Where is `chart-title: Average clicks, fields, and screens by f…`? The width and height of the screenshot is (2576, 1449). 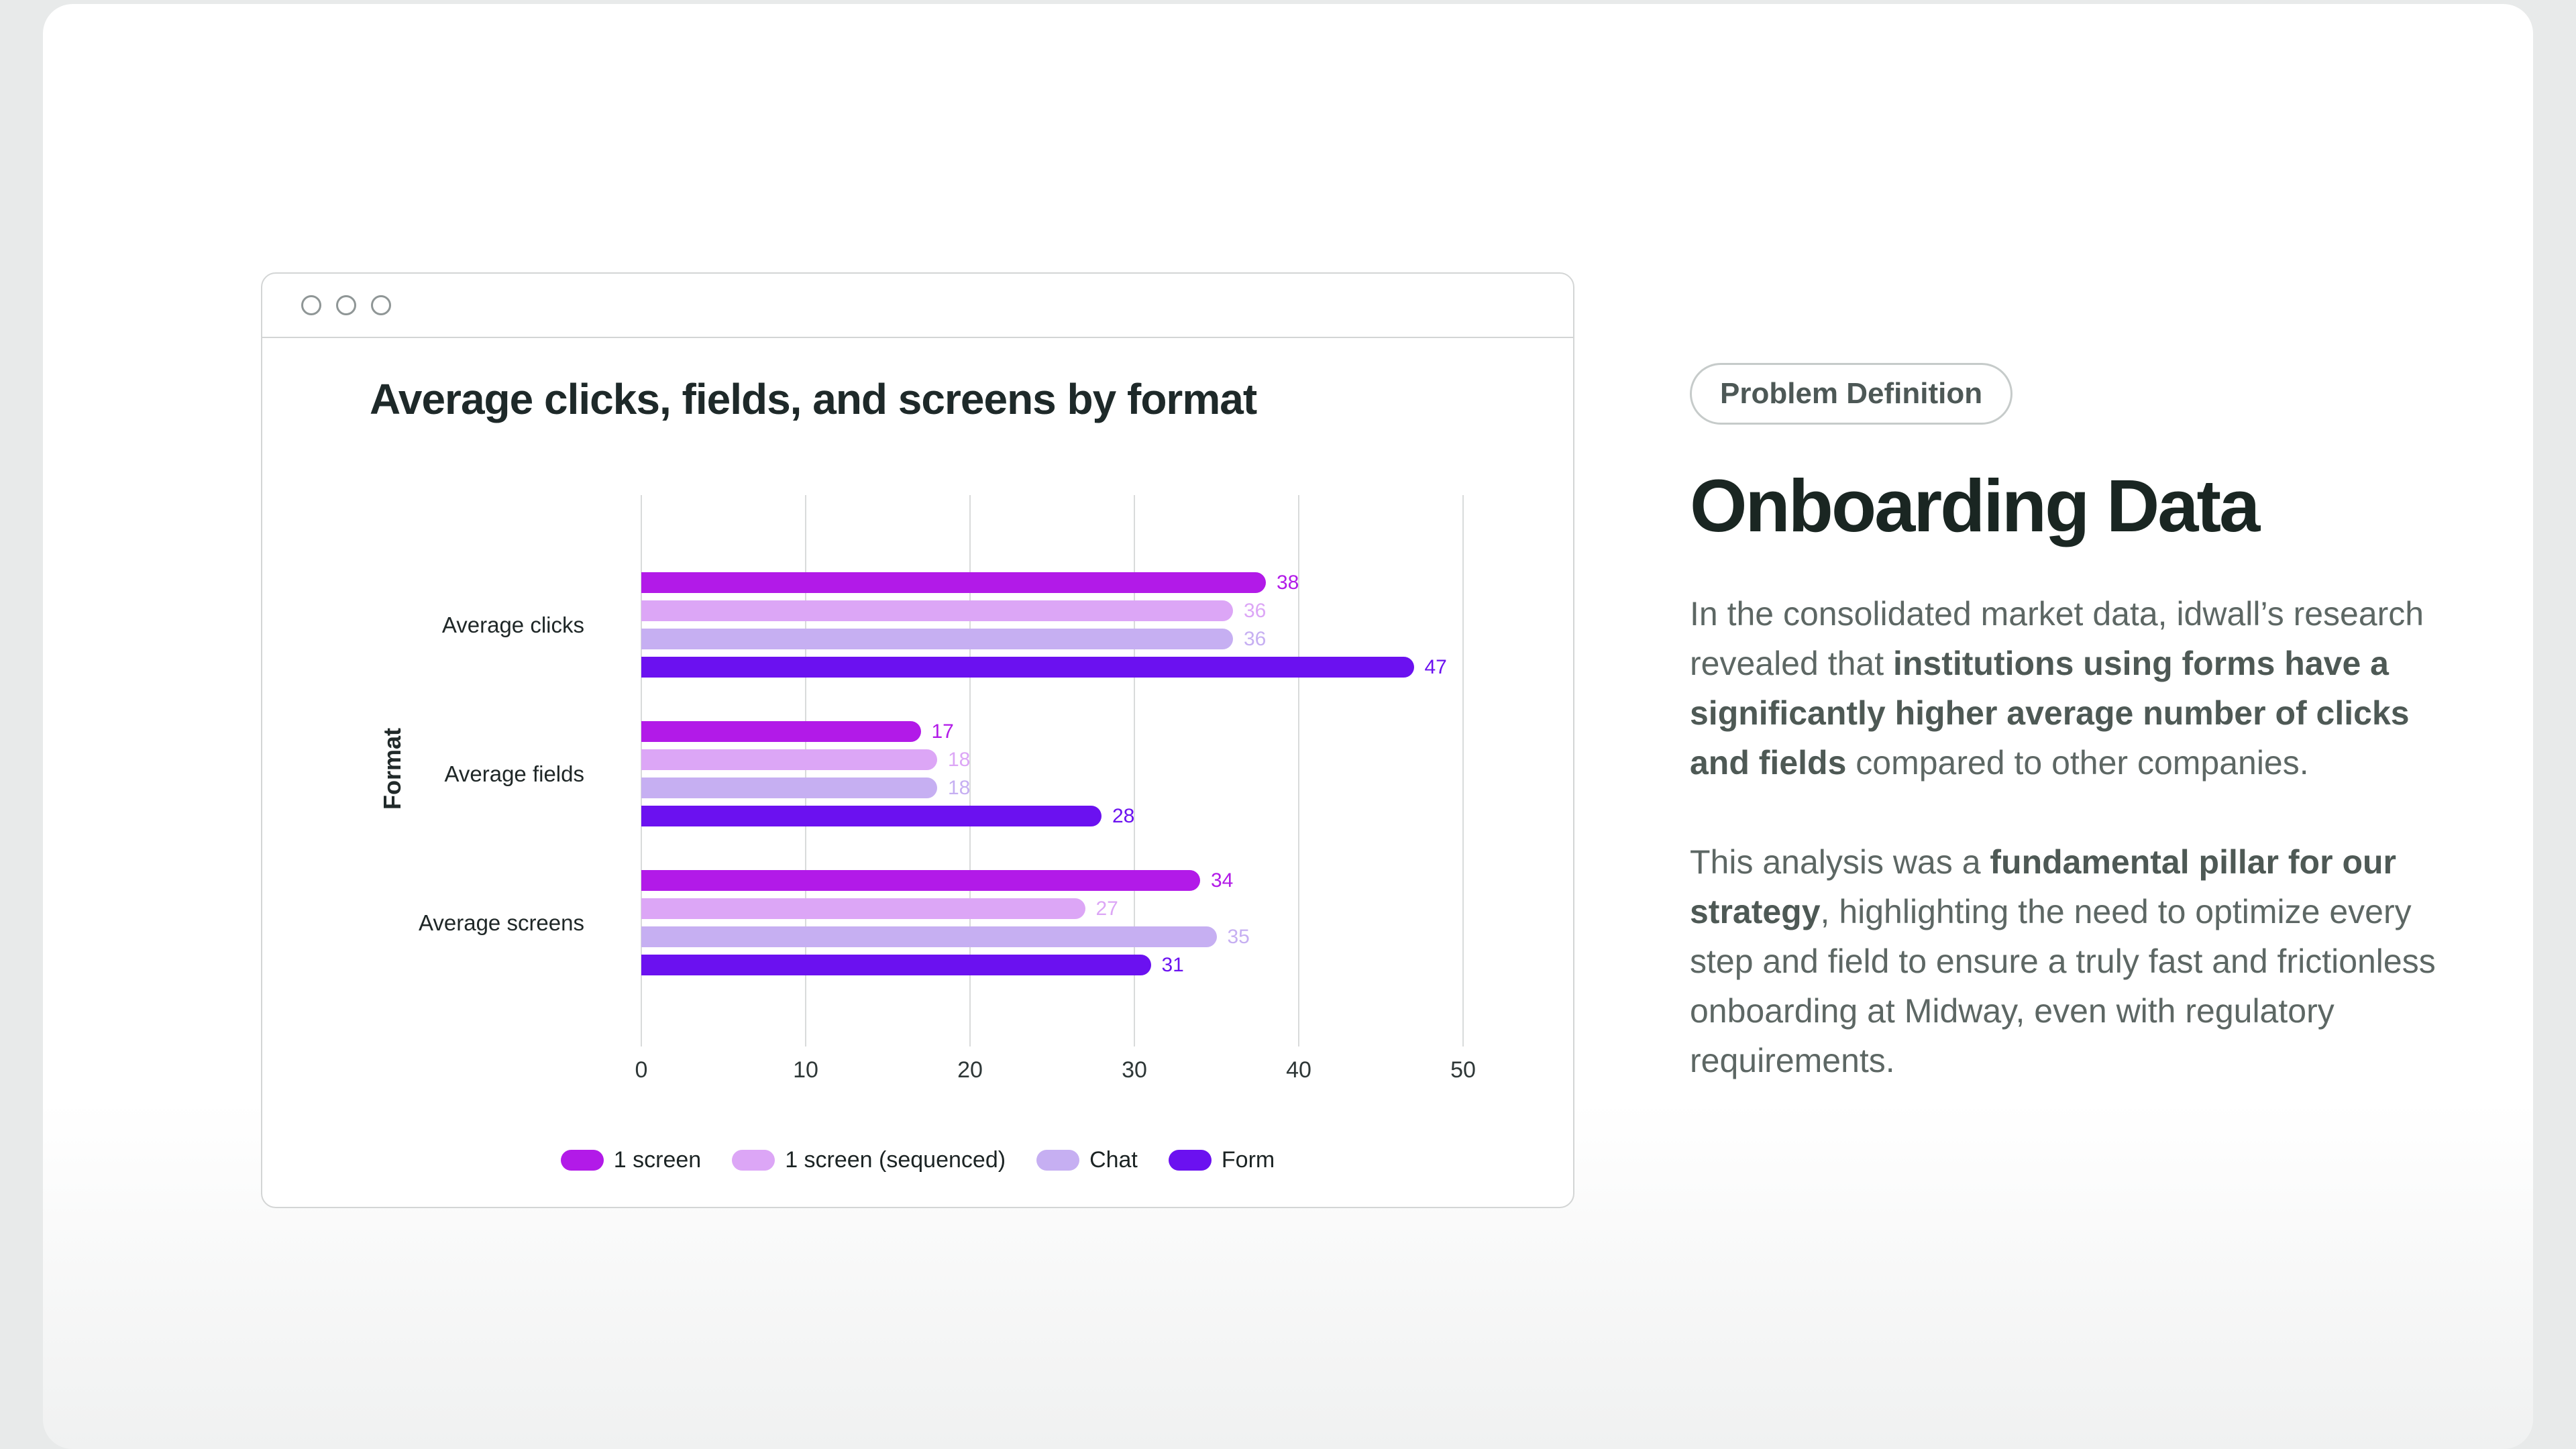
chart-title: Average clicks, fields, and screens by f… is located at coordinates (813, 399).